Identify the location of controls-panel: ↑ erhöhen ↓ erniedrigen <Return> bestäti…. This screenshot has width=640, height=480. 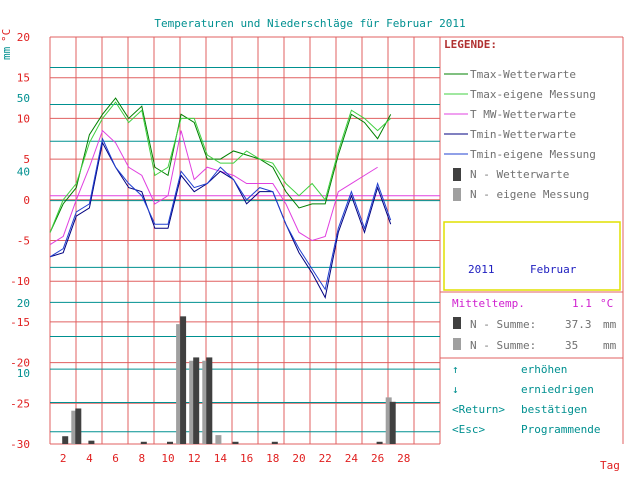
(526, 399).